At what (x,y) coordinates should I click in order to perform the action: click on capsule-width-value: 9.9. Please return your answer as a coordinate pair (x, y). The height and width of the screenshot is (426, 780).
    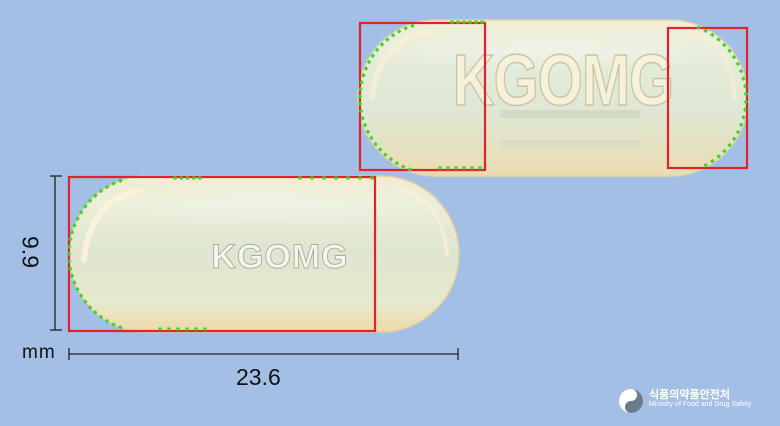
    Looking at the image, I should click on (30, 252).